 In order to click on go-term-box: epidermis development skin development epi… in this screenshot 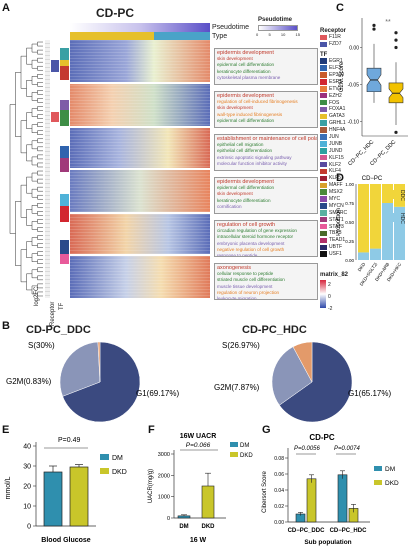, I will do `click(266, 66)`.